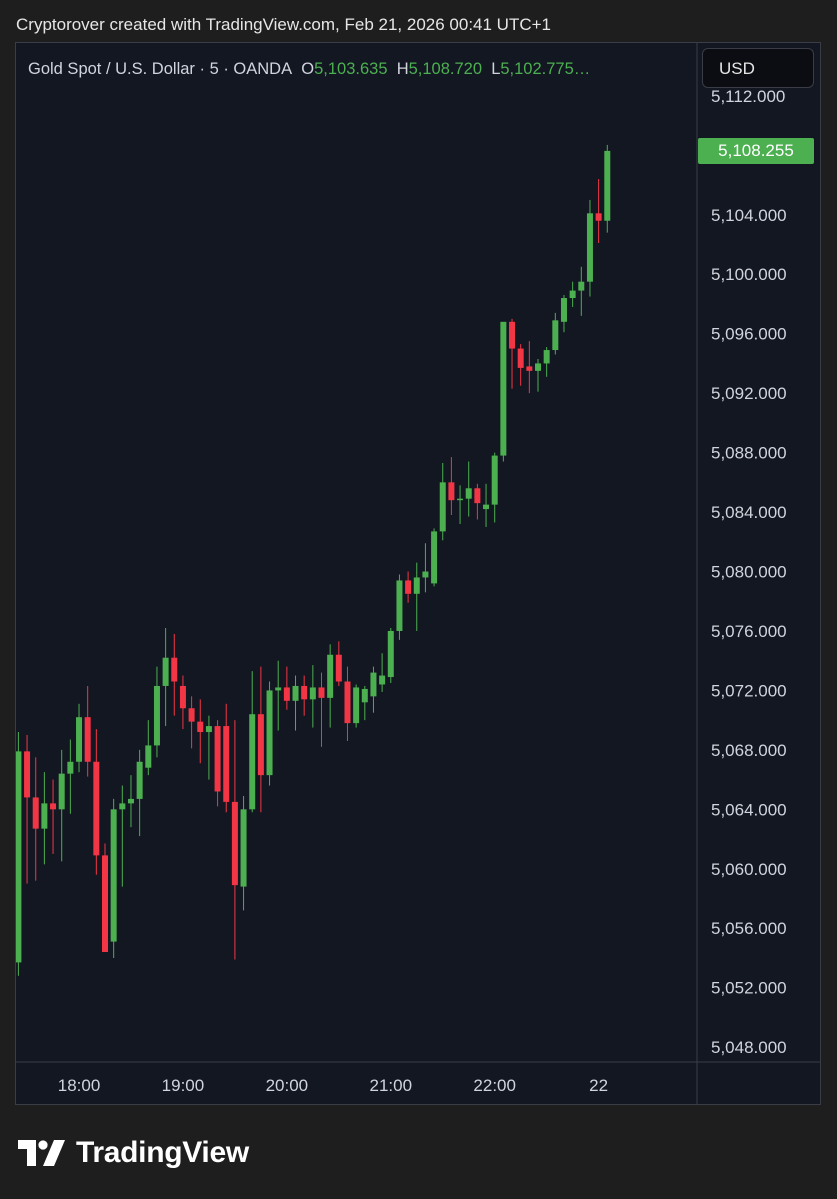 The height and width of the screenshot is (1199, 837). Describe the element at coordinates (749, 809) in the screenshot. I see `y-tick-label: 5,064.000` at that location.